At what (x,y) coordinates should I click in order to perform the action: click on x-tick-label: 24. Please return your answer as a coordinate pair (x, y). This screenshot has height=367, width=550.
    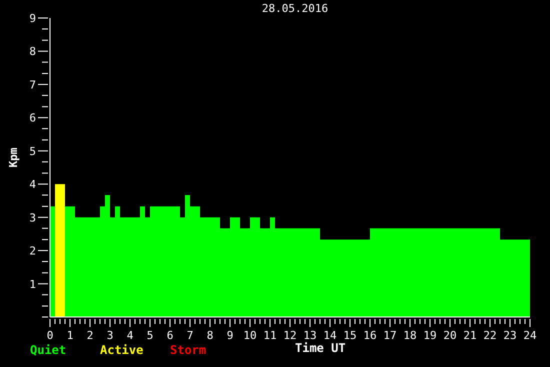
    Looking at the image, I should click on (530, 335).